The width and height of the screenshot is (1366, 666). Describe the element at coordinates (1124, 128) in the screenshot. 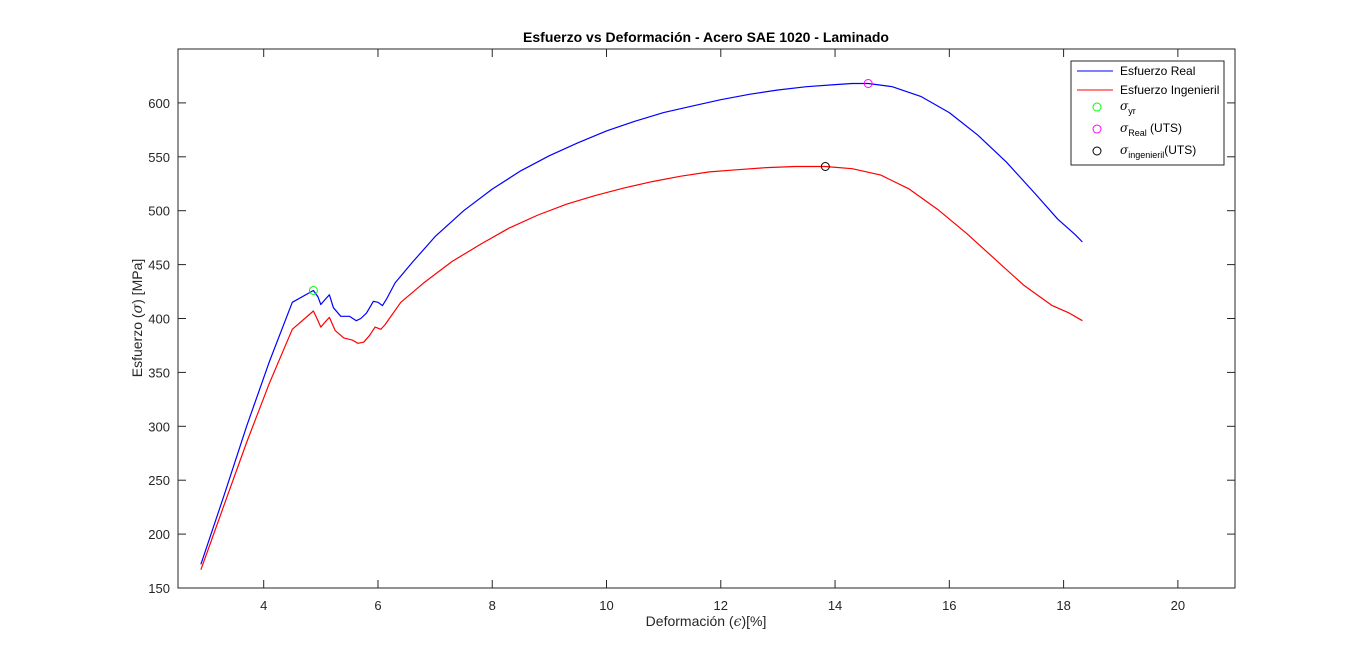

I see `legend-label-real-uts-symbol: σ` at that location.